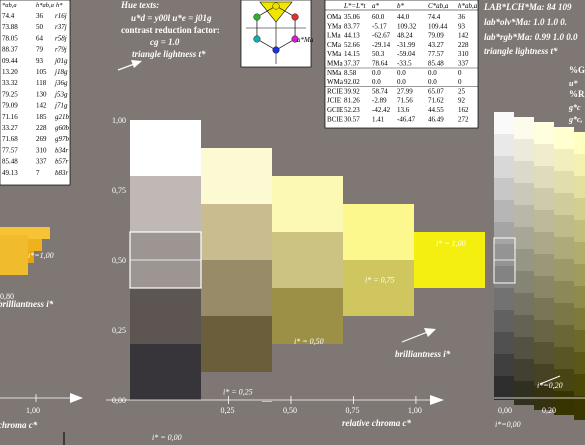 The image size is (585, 445). Describe the element at coordinates (9, 5) in the screenshot. I see `left-table-header-0: *ab,a` at that location.